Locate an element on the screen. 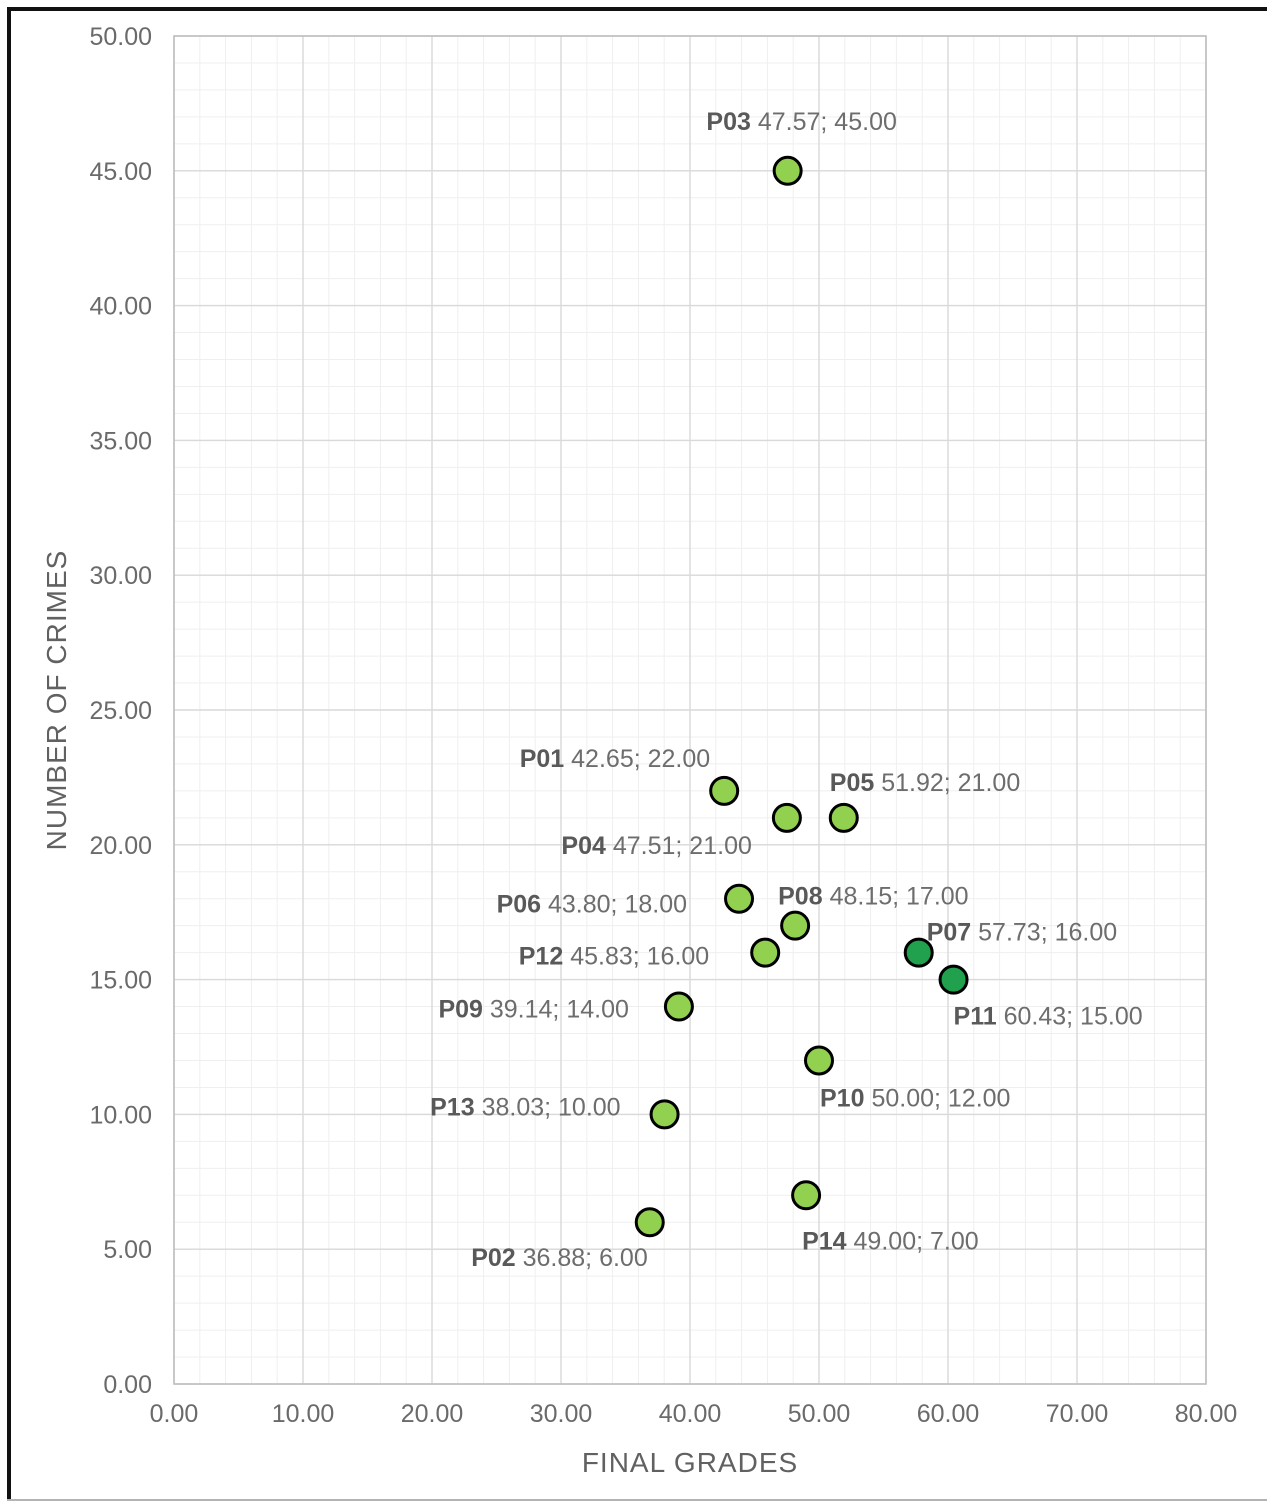 Image resolution: width=1267 pixels, height=1508 pixels. data-point-P13 is located at coordinates (664, 1114).